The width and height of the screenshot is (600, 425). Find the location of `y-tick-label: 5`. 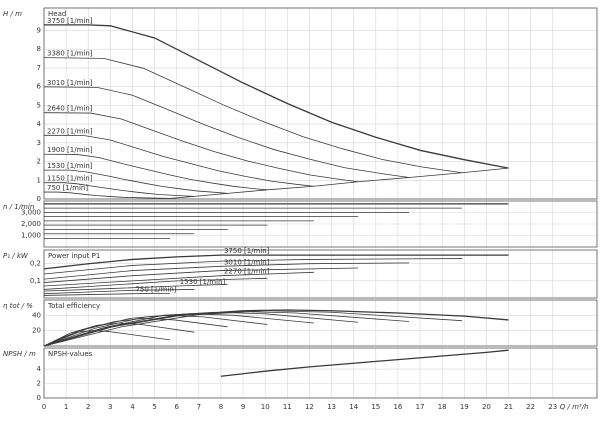

y-tick-label: 5 is located at coordinates (39, 105).